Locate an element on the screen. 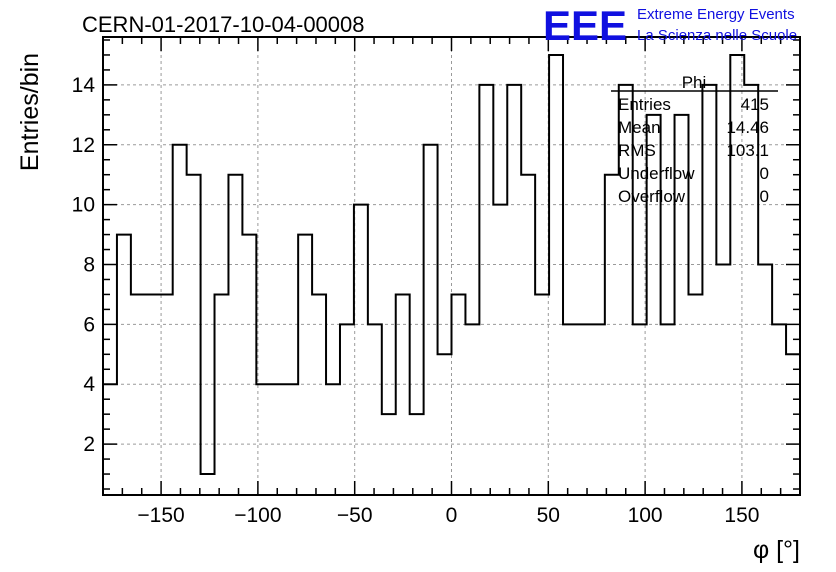 The width and height of the screenshot is (836, 572). stats-label: Overflow is located at coordinates (652, 196).